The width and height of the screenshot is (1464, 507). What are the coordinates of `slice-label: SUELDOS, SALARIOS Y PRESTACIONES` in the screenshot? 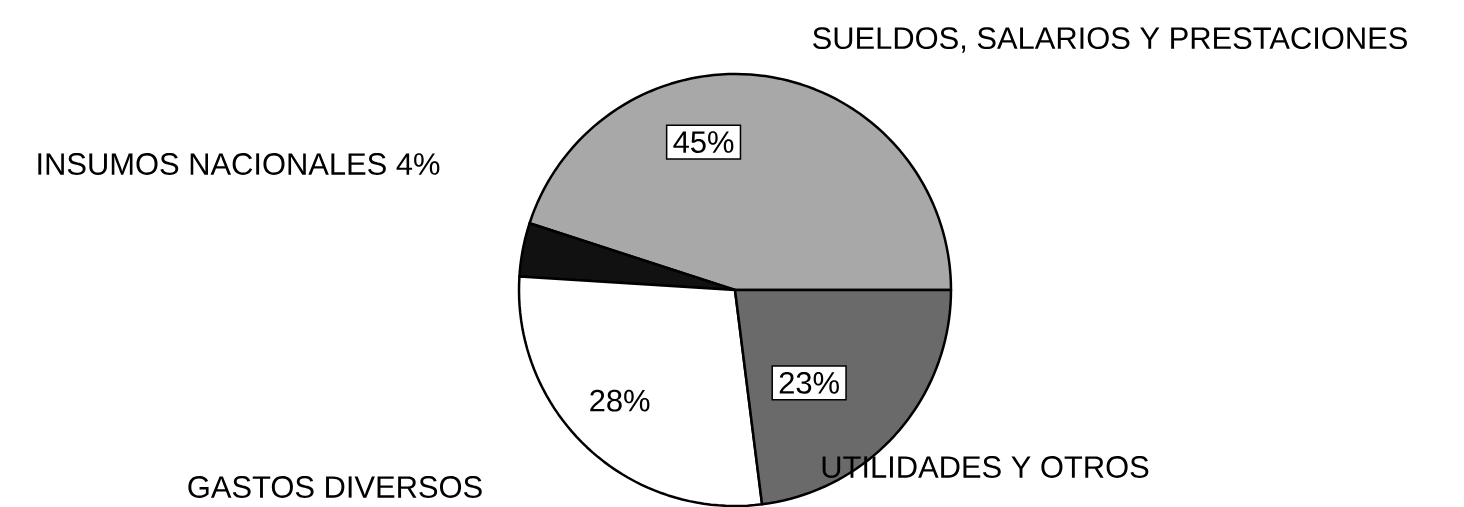 It's located at (1110, 40).